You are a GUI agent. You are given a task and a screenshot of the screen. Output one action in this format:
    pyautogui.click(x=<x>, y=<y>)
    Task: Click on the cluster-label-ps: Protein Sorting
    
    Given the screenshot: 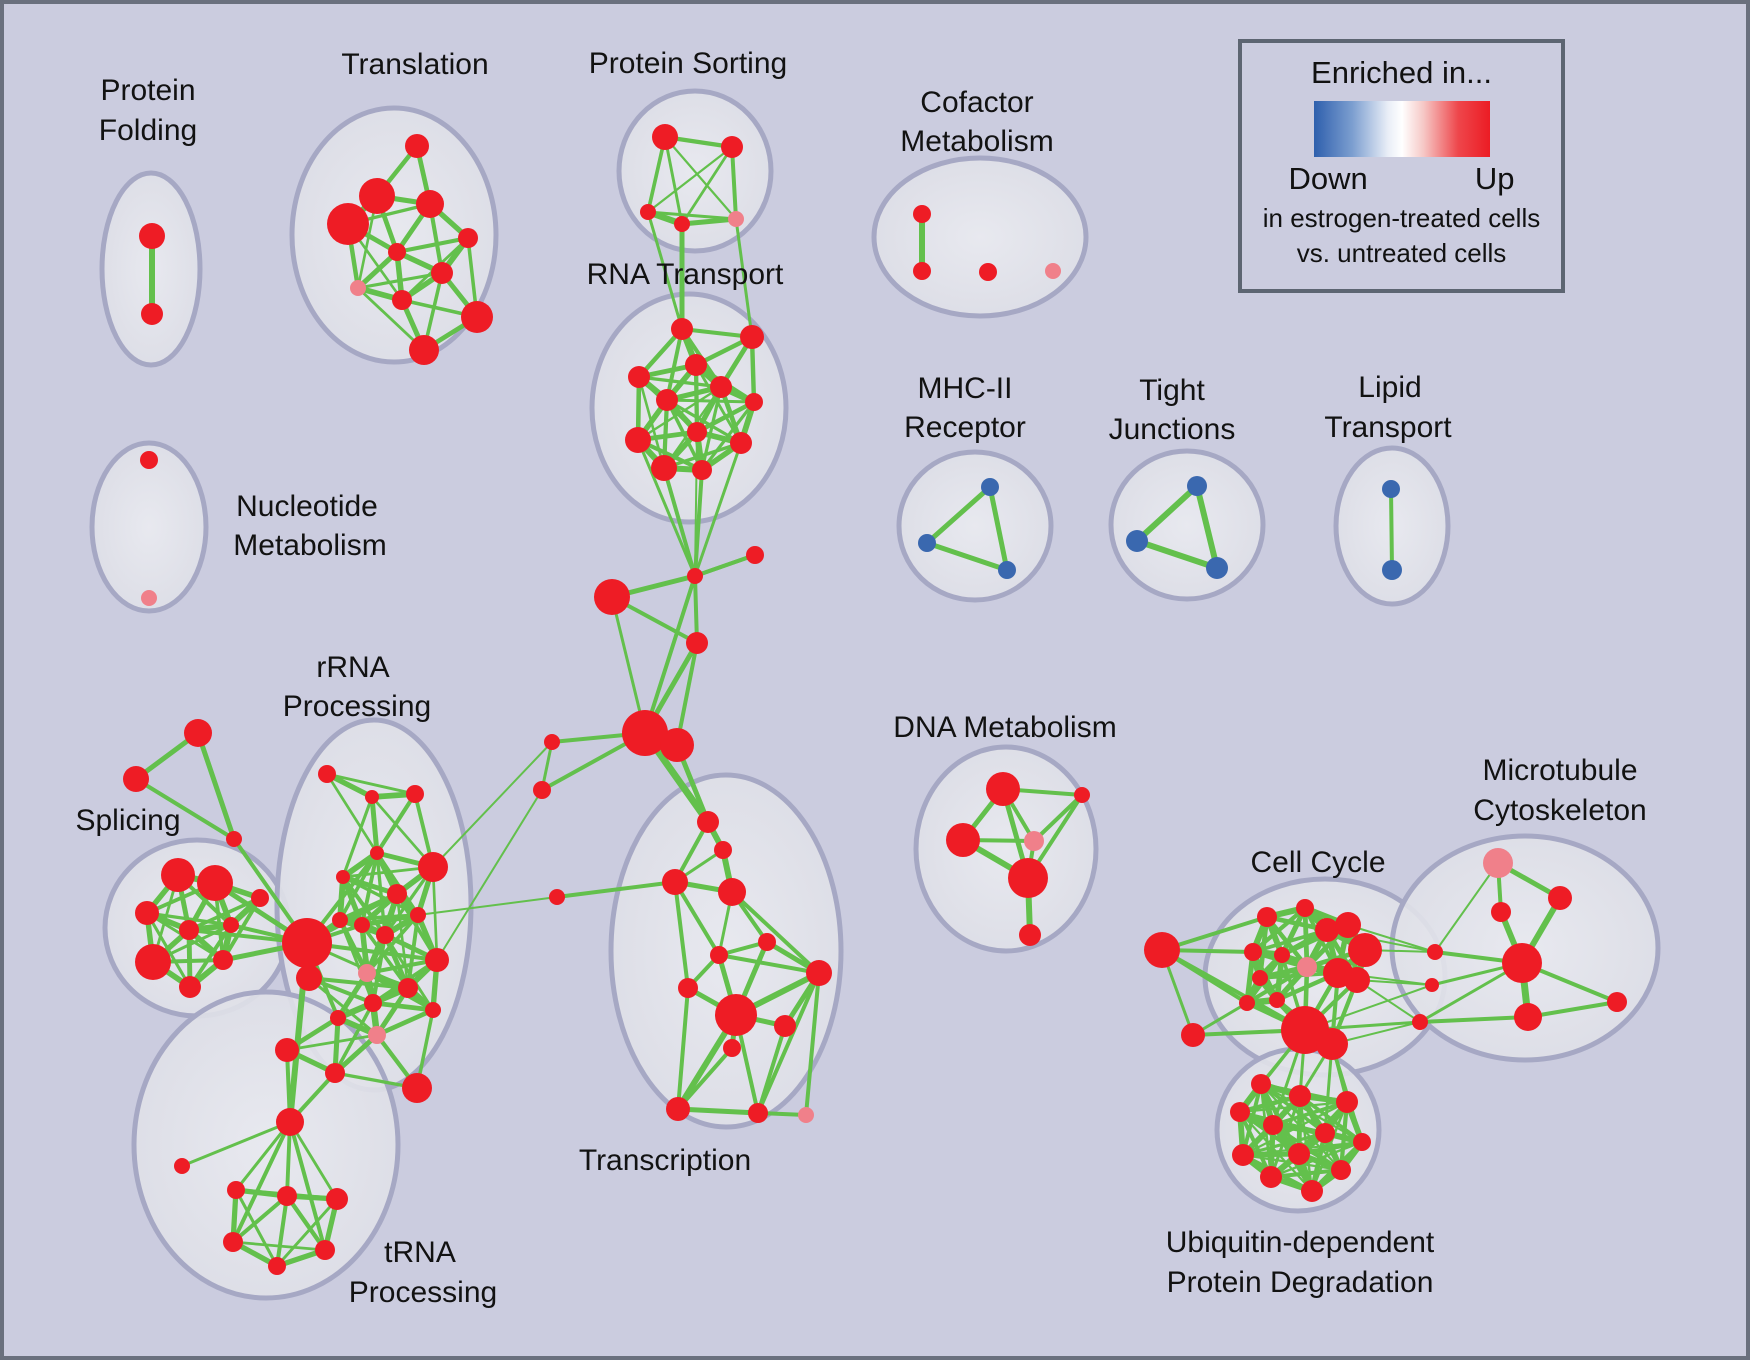 What is the action you would take?
    pyautogui.click(x=688, y=63)
    